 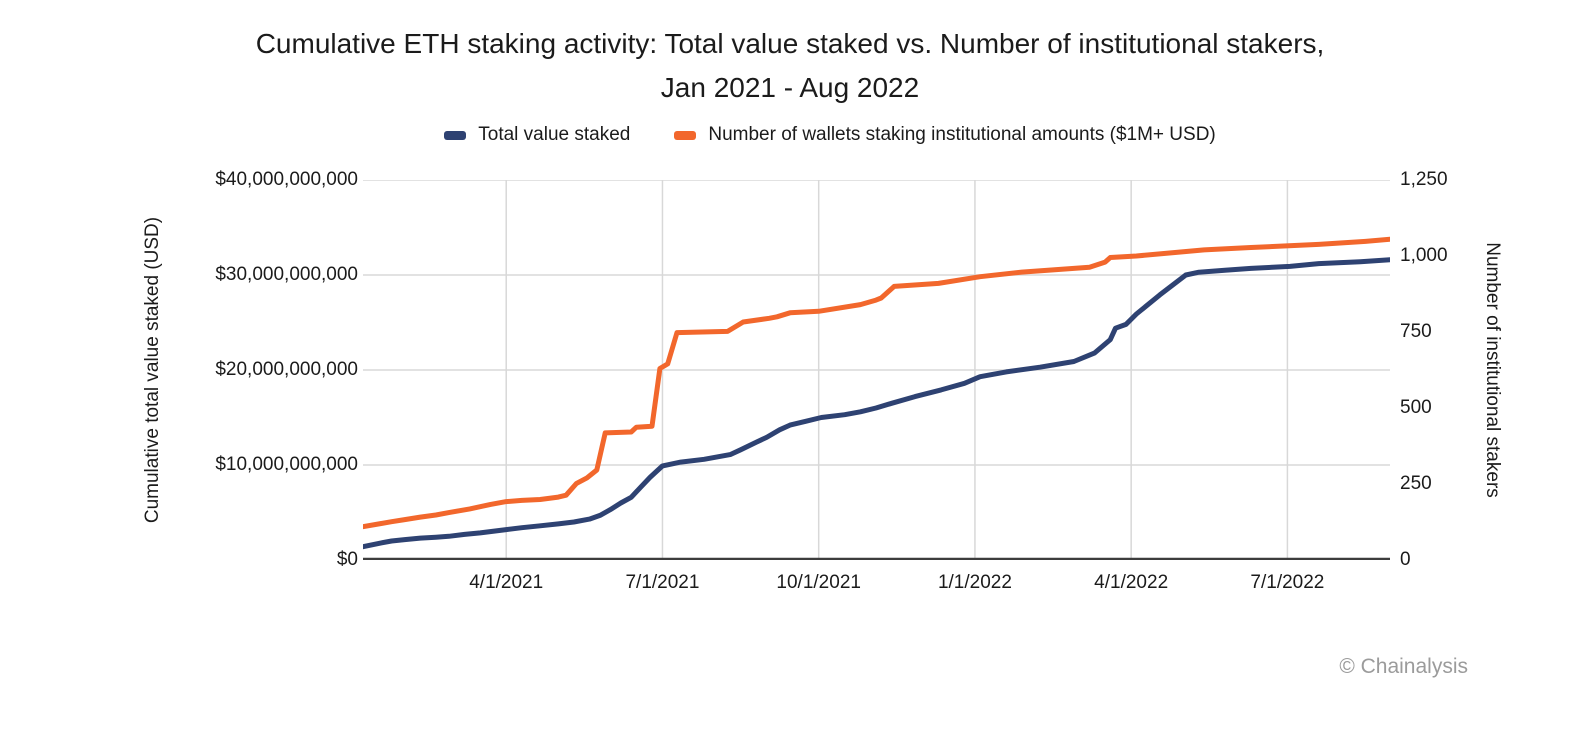 I want to click on right-axis-title: Number of institutional stakers, so click(x=1492, y=370).